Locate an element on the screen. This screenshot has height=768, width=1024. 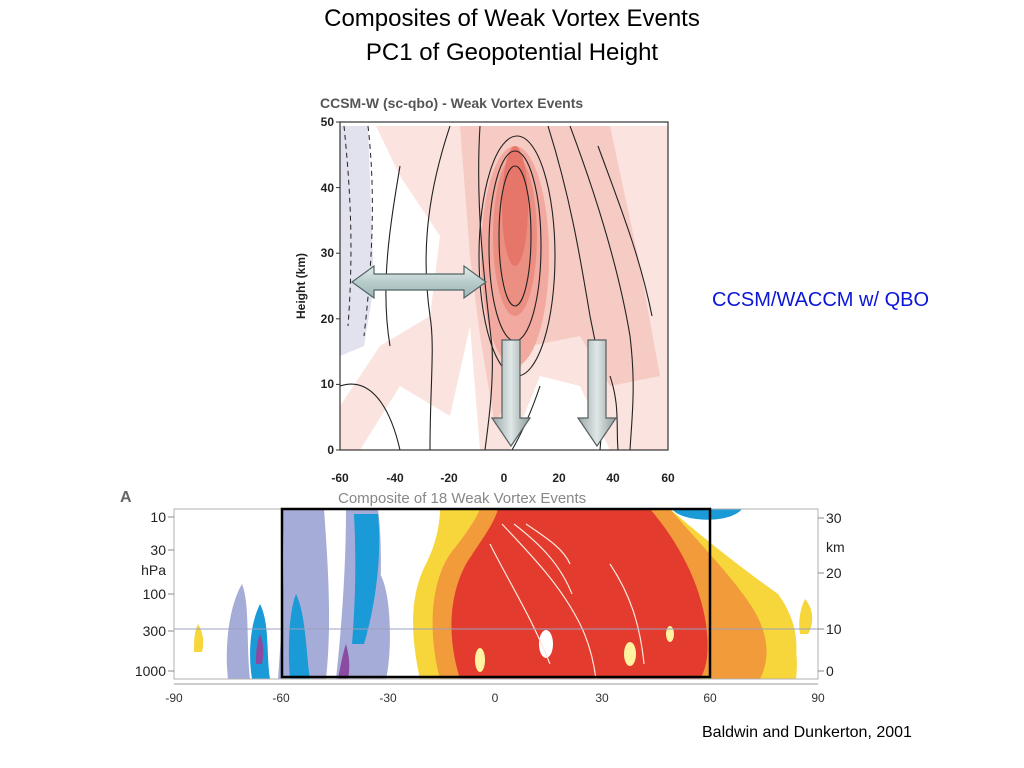
top-ytick: 10 is located at coordinates (328, 384).